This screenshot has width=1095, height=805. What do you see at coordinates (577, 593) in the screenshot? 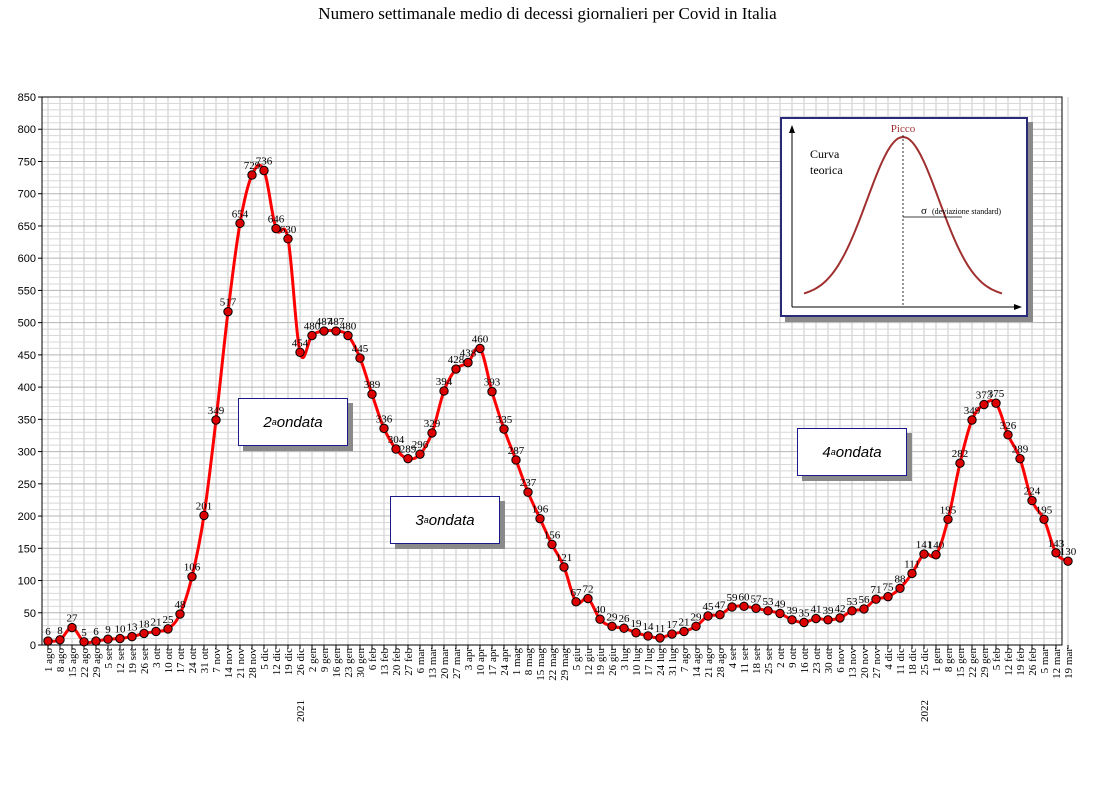
I see `data-label: 67` at bounding box center [577, 593].